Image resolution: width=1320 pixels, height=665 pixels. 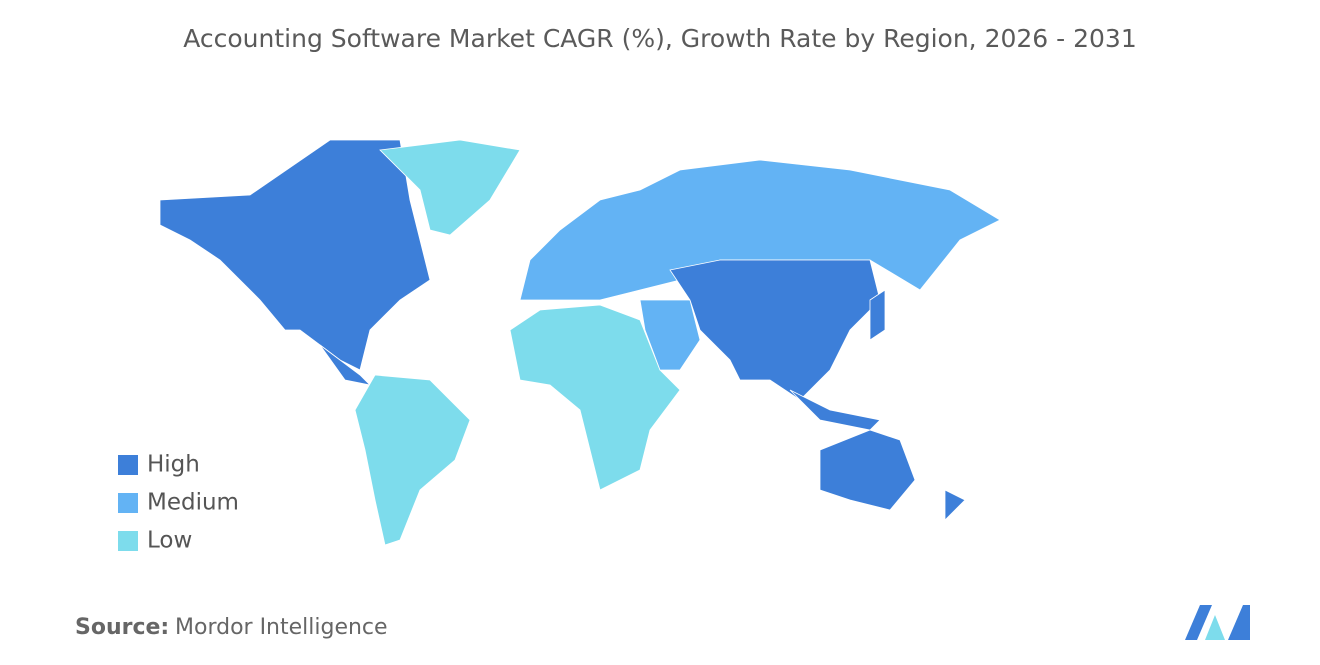 I want to click on central-america, so click(x=345, y=365).